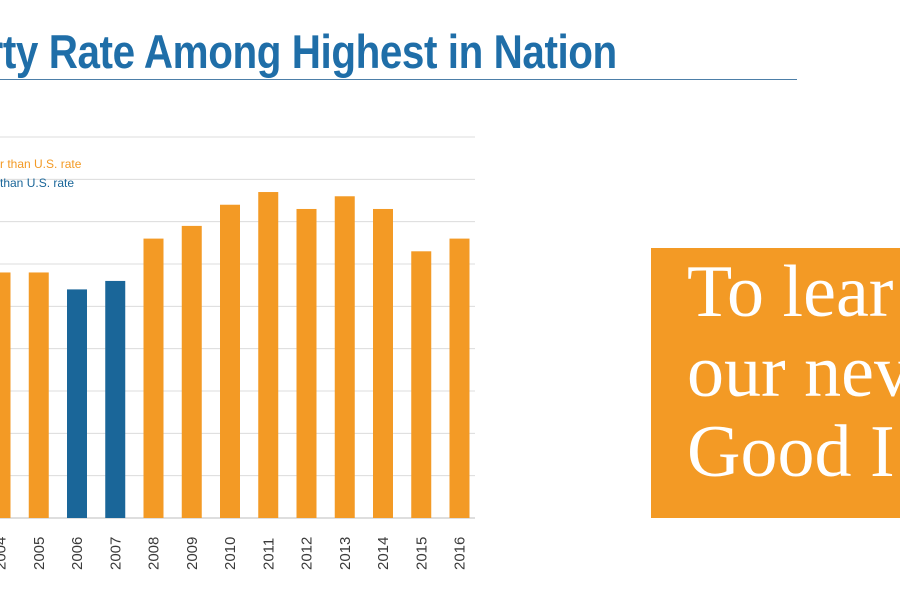 This screenshot has height=600, width=900. I want to click on call-to-action-box: To lear our nev Good I, so click(775, 383).